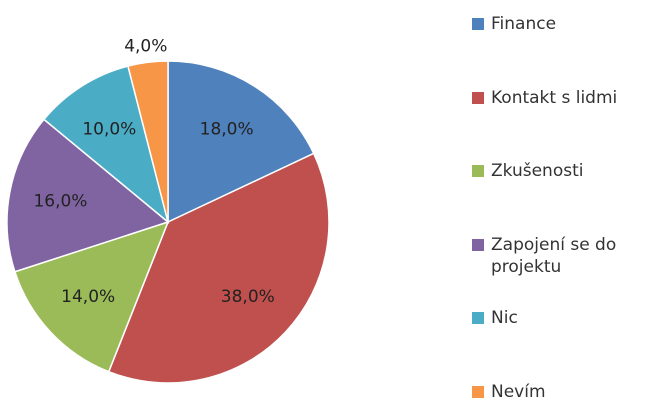 This screenshot has height=400, width=657. Describe the element at coordinates (88, 297) in the screenshot. I see `data-label: 14,0%` at that location.